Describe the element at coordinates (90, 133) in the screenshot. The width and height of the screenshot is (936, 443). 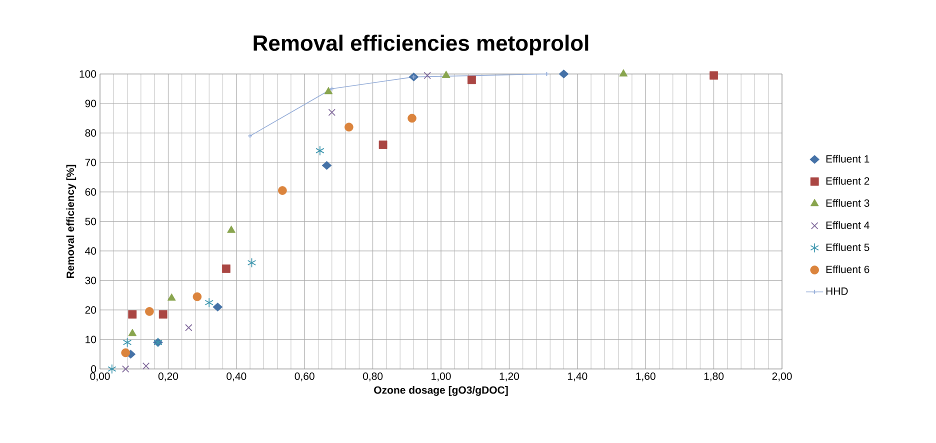
I see `y-tick-label: 80` at that location.